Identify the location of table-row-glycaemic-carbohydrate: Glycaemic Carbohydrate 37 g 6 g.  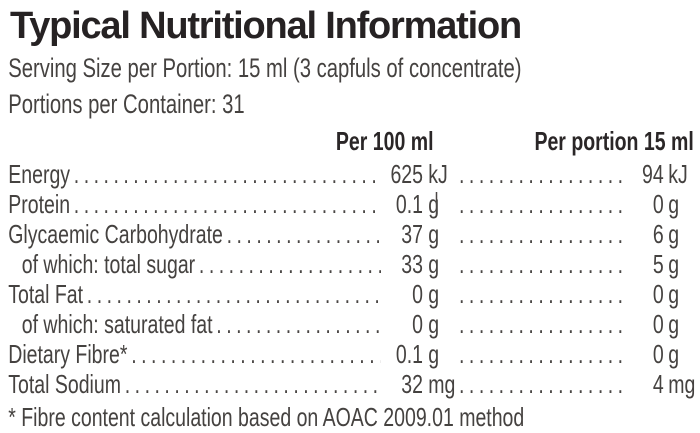
(350, 234).